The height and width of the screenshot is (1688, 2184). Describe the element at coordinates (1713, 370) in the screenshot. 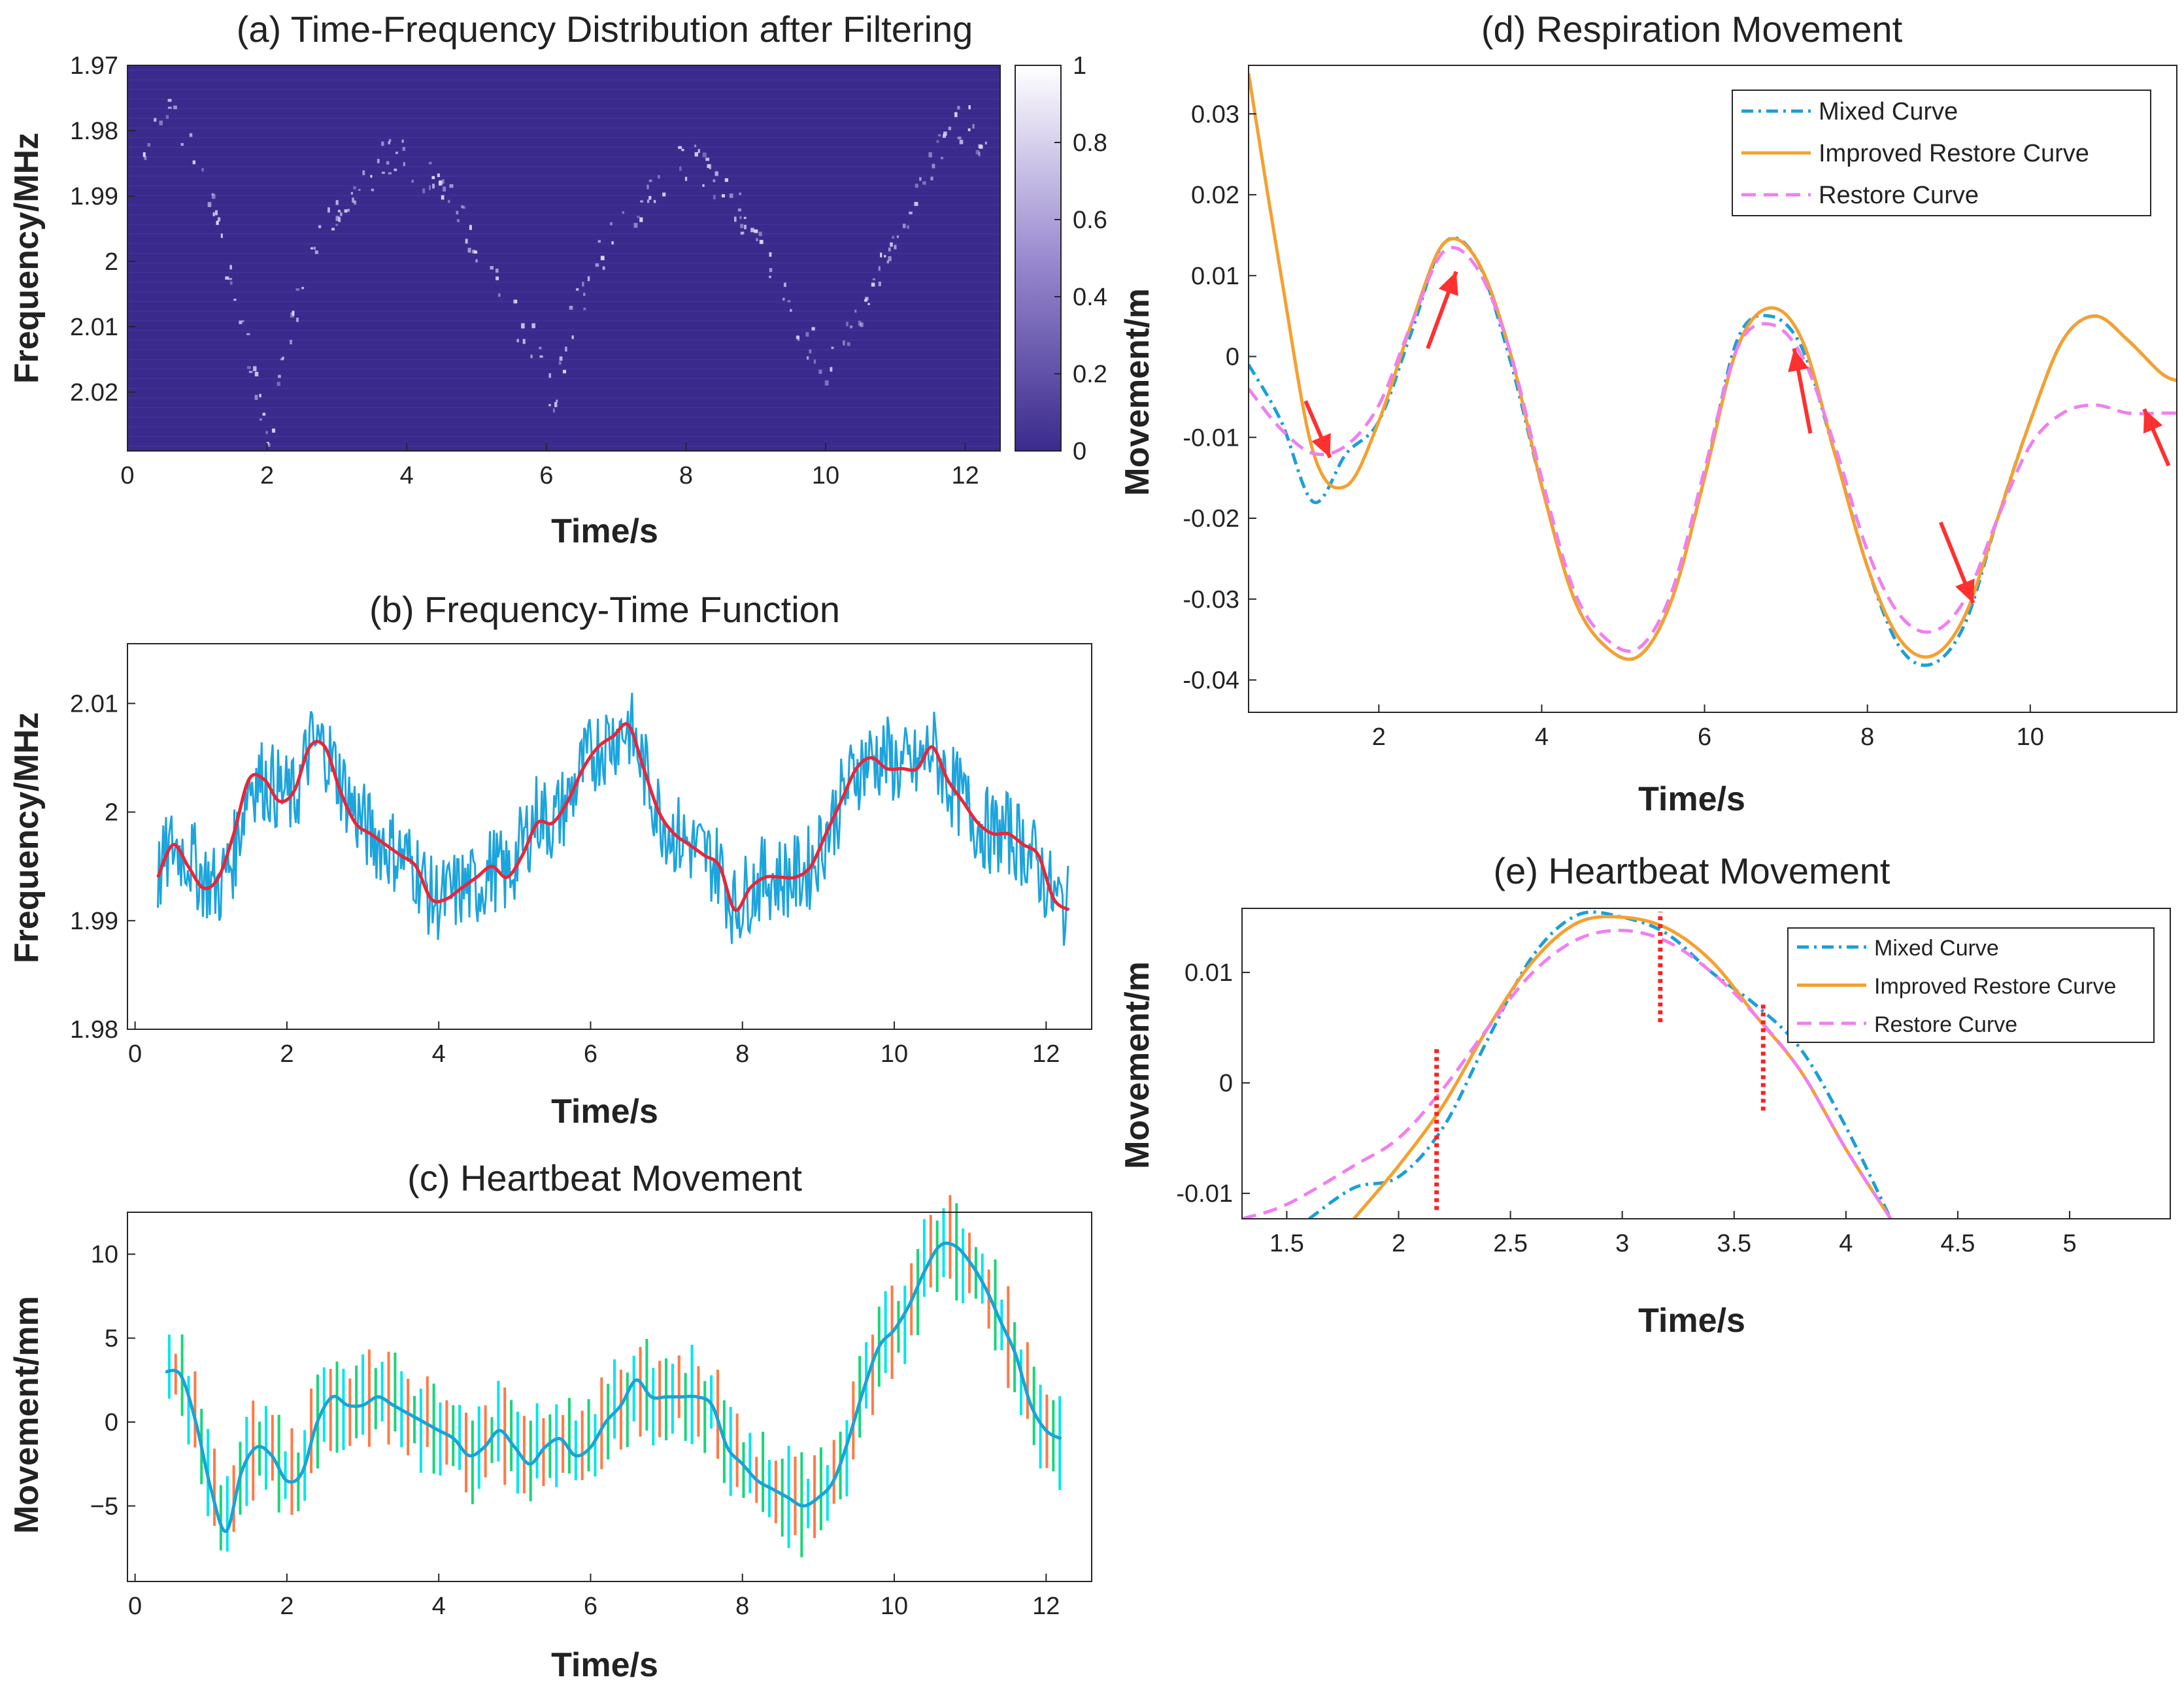

I see `panel-d-series-group` at that location.